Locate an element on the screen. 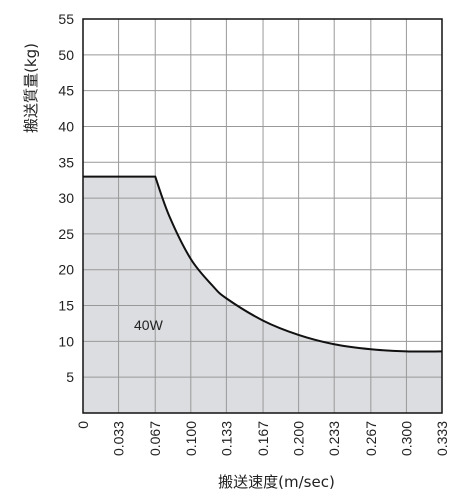 The image size is (457, 494). y-tick-label: 25 is located at coordinates (66, 234).